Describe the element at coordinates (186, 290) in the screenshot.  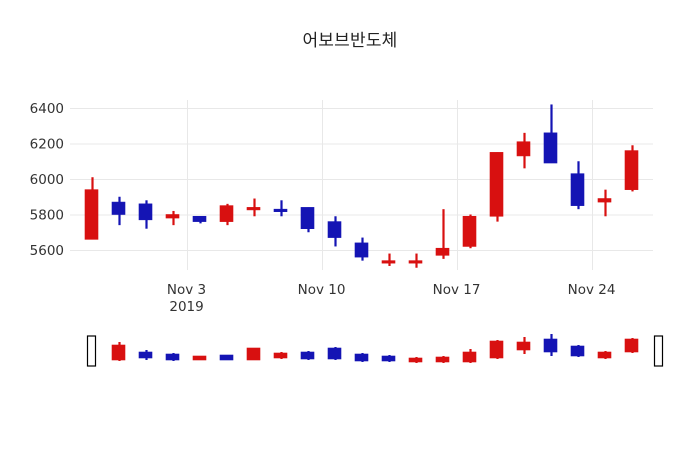
I see `x-axis-tick-label: Nov 3` at that location.